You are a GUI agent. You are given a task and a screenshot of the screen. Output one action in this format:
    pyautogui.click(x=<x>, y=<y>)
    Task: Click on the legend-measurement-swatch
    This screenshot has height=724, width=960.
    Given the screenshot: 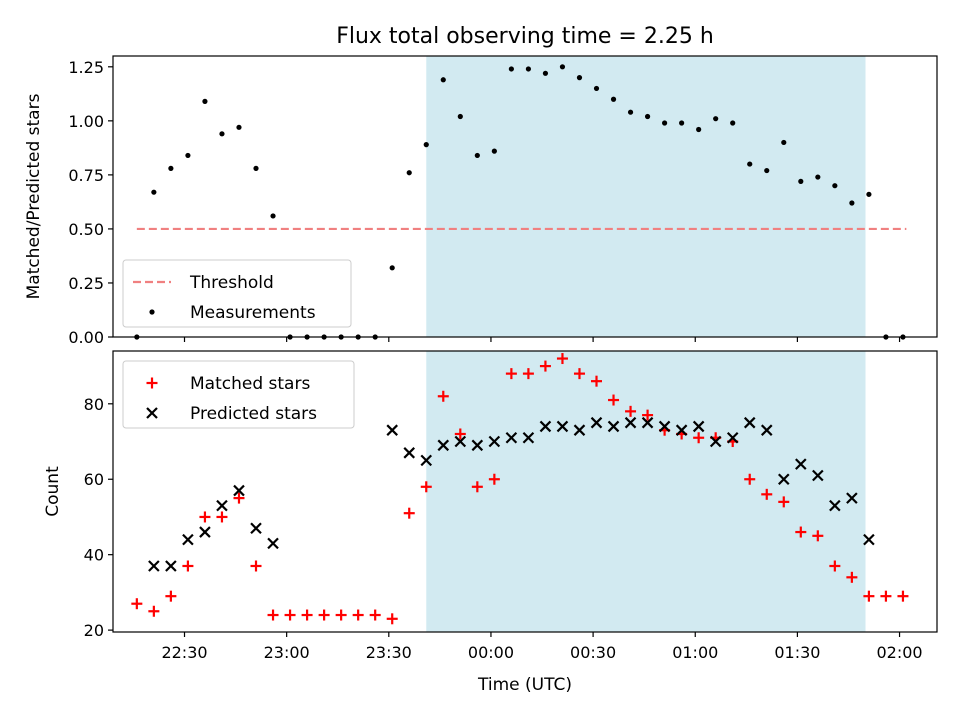 What is the action you would take?
    pyautogui.click(x=152, y=312)
    